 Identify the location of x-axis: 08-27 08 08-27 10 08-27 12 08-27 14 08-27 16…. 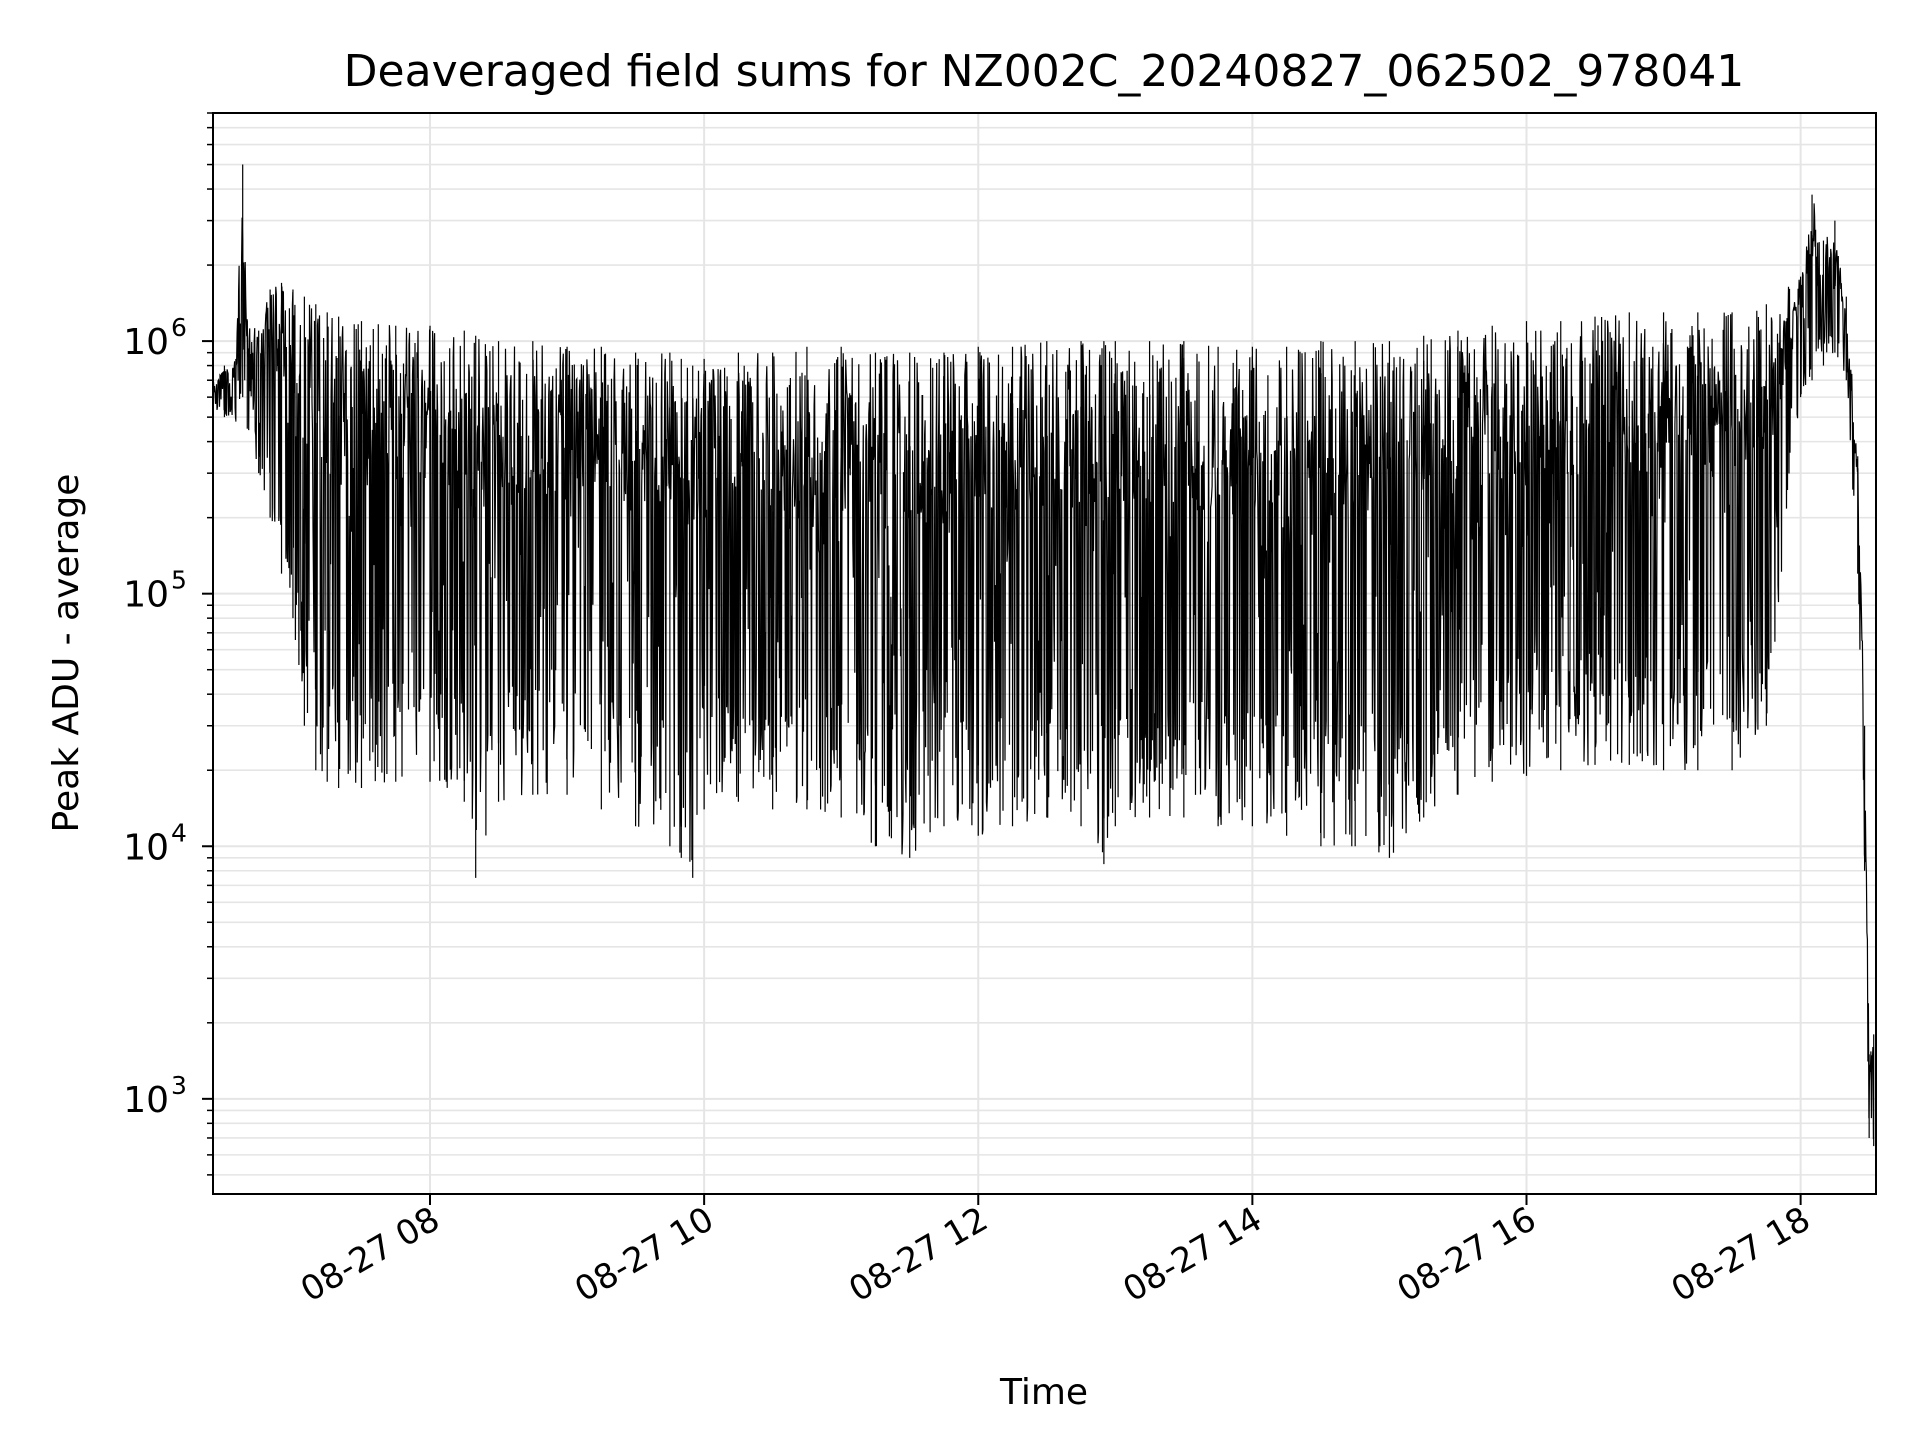
(1055, 1252).